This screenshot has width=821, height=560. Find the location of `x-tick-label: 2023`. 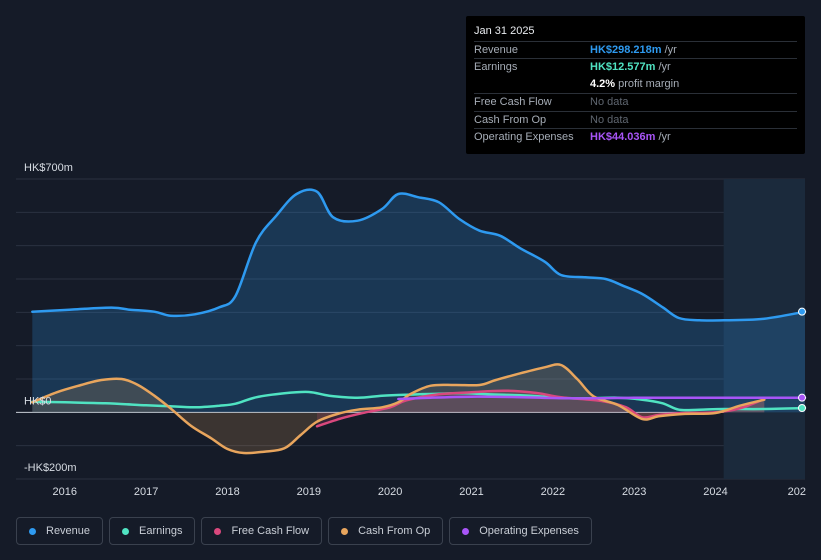

x-tick-label: 2023 is located at coordinates (634, 492).